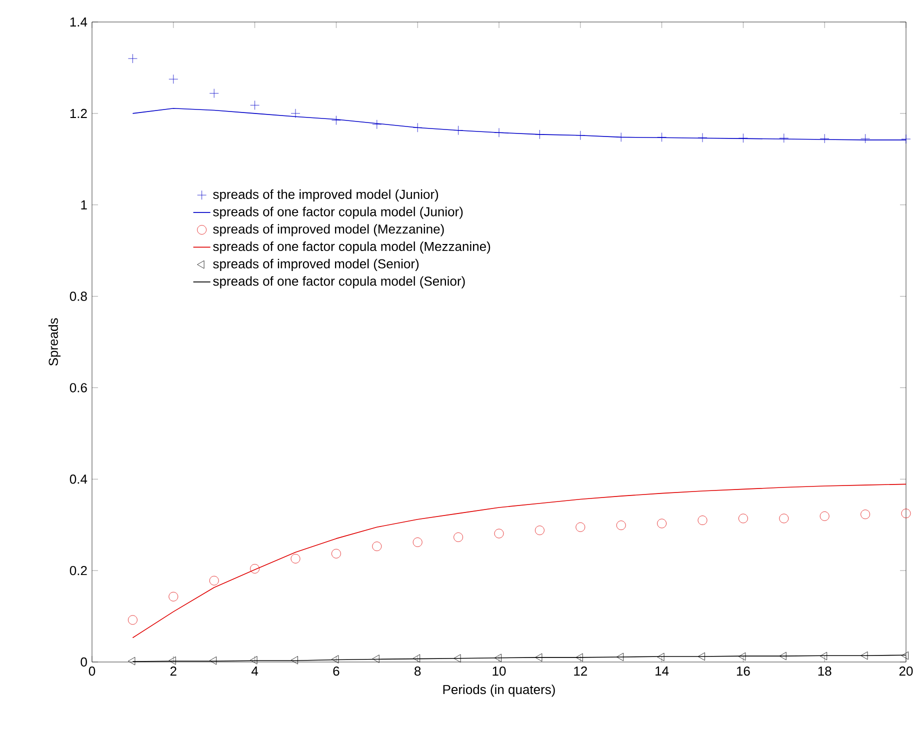 The width and height of the screenshot is (920, 729). I want to click on y-tick-label: 0.6, so click(78, 387).